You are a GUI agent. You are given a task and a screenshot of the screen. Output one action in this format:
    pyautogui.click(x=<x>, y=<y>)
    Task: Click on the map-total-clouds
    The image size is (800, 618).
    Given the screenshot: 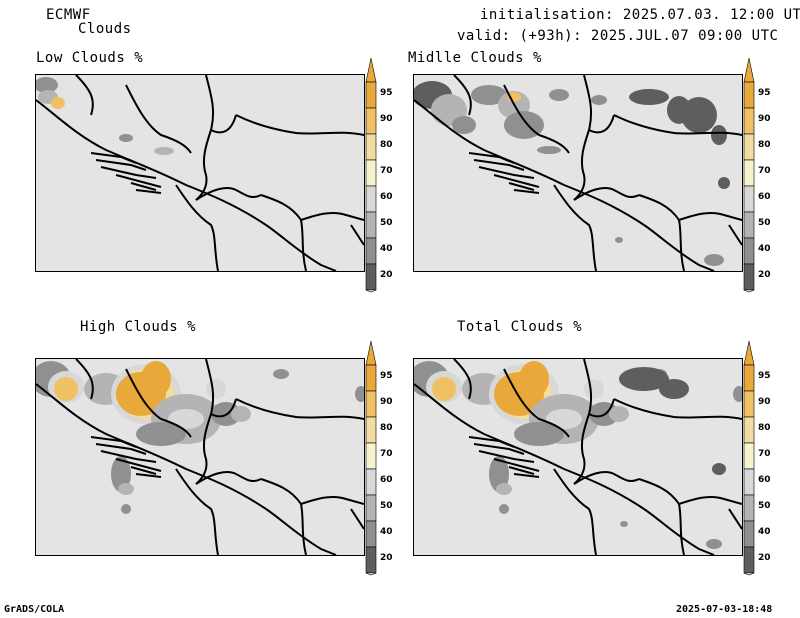 What is the action you would take?
    pyautogui.click(x=578, y=457)
    